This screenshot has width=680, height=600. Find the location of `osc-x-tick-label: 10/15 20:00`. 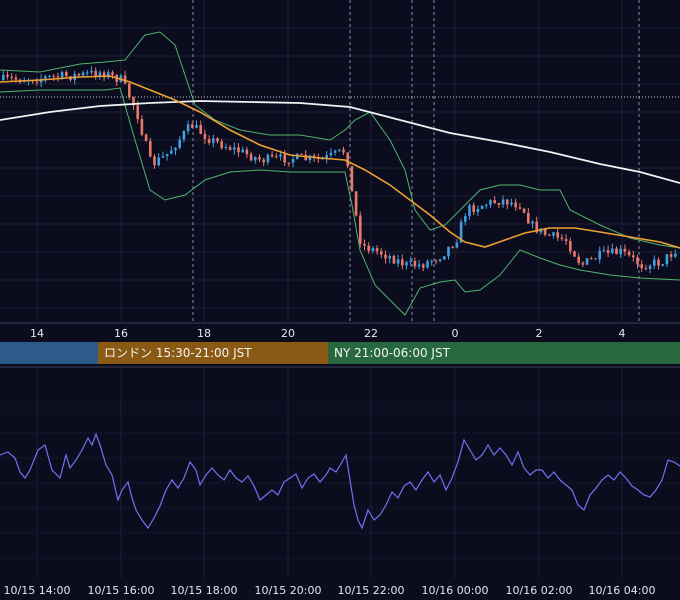

osc-x-tick-label: 10/15 20:00 is located at coordinates (288, 590).